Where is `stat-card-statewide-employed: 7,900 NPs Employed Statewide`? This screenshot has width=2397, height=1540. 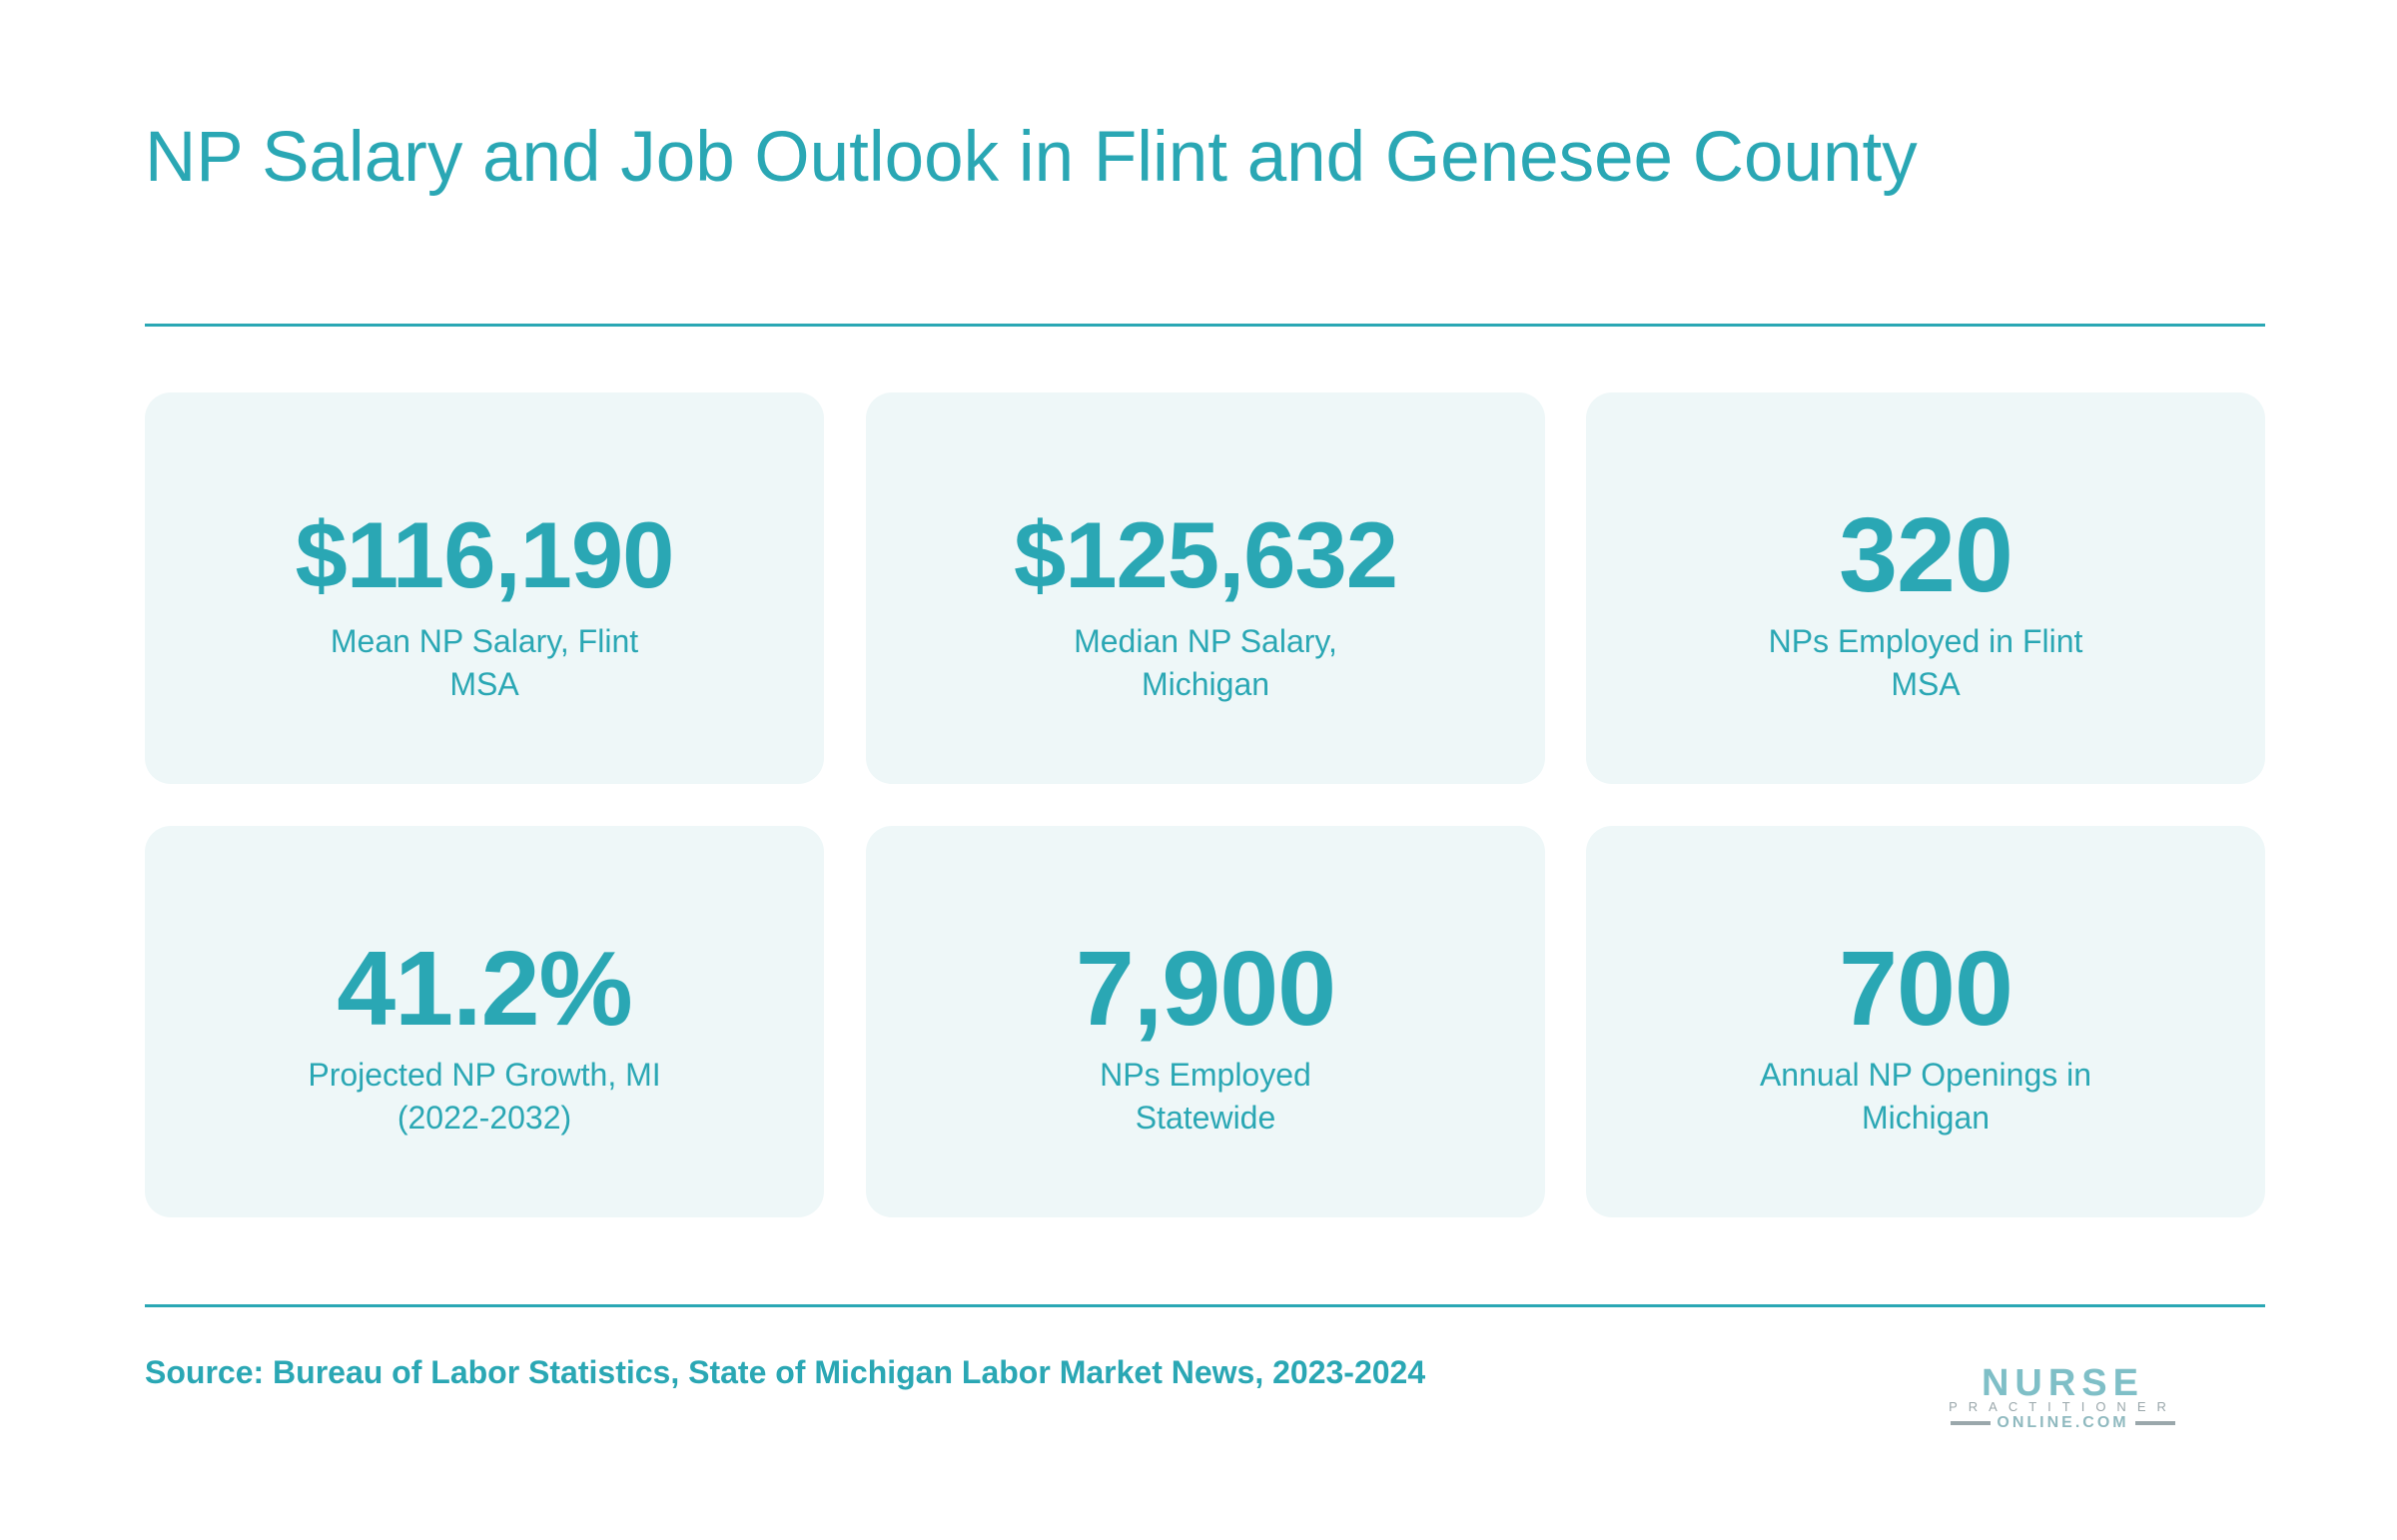
stat-card-statewide-employed: 7,900 NPs Employed Statewide is located at coordinates (1205, 1021).